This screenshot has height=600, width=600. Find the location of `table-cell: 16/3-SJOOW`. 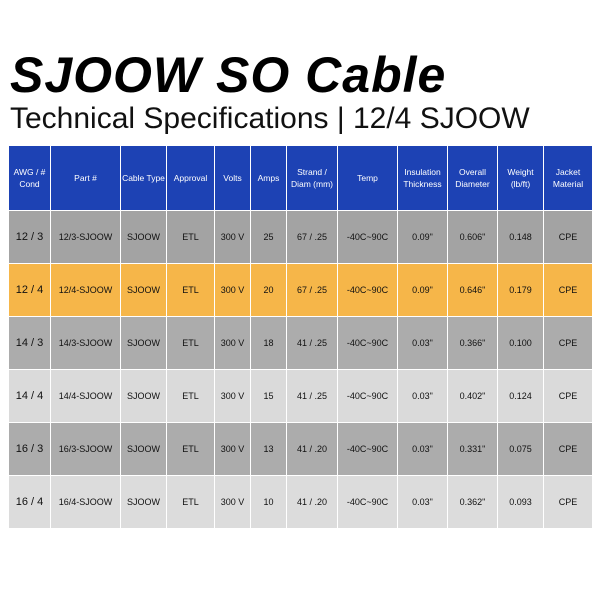

table-cell: 16/3-SJOOW is located at coordinates (85, 449).